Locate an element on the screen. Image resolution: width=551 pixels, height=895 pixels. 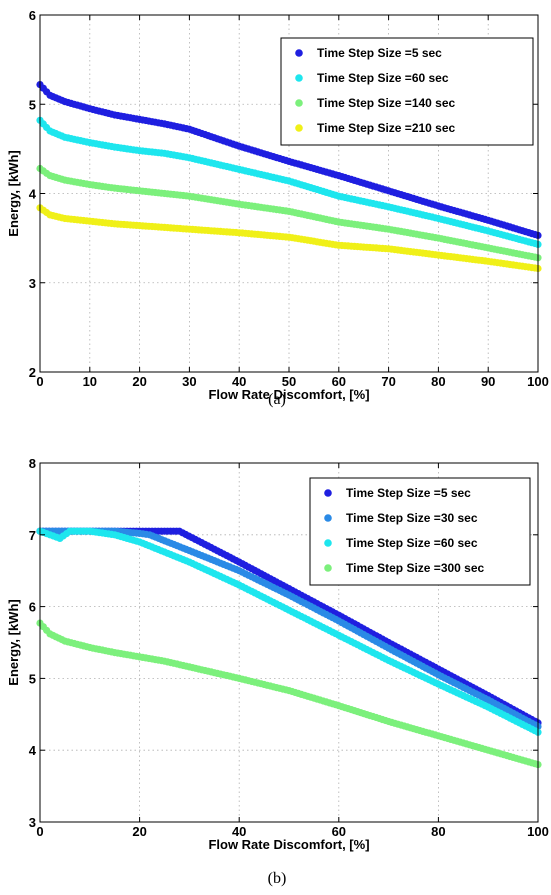
x-tick-label: 70 is located at coordinates (388, 381).